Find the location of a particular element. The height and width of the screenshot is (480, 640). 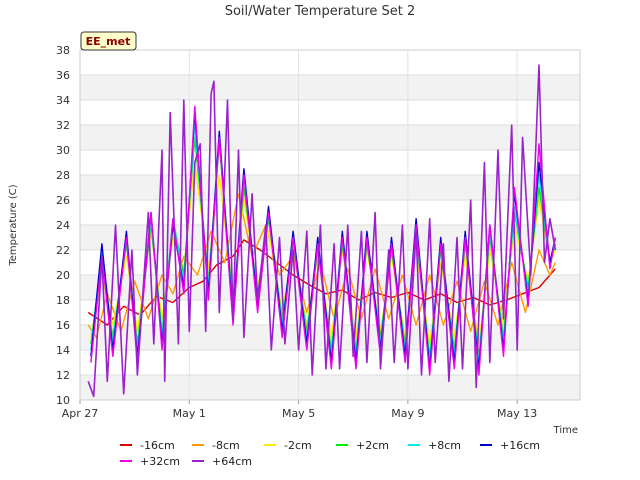

x-axis-label: Time is located at coordinates (565, 430).